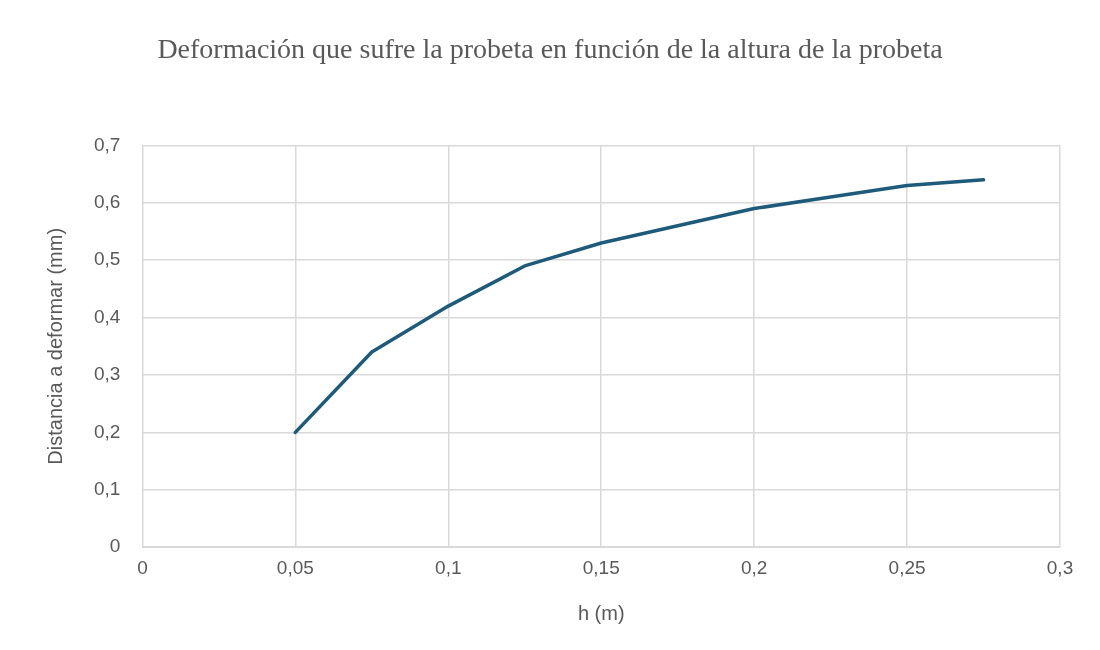 This screenshot has height=650, width=1100. Describe the element at coordinates (107, 144) in the screenshot. I see `y-tick-label: 0,7` at that location.